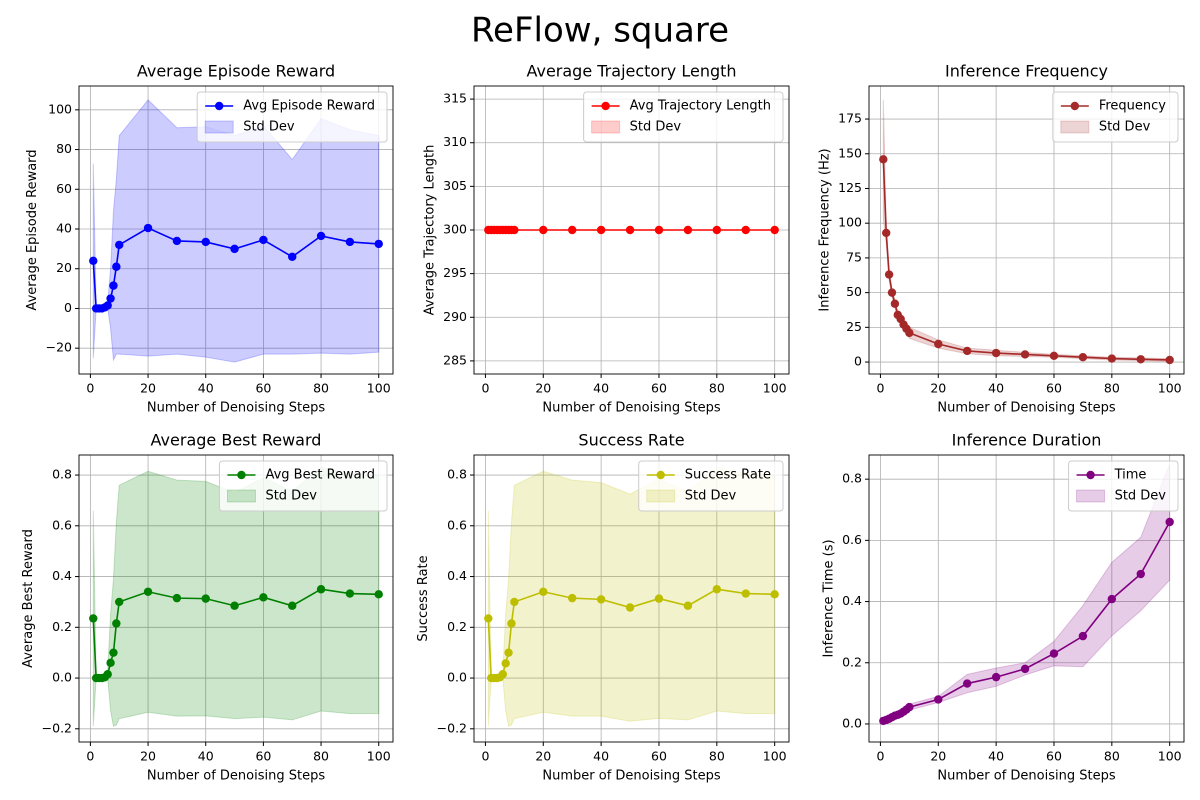  Describe the element at coordinates (1132, 106) in the screenshot. I see `legend-label: Frequency` at that location.